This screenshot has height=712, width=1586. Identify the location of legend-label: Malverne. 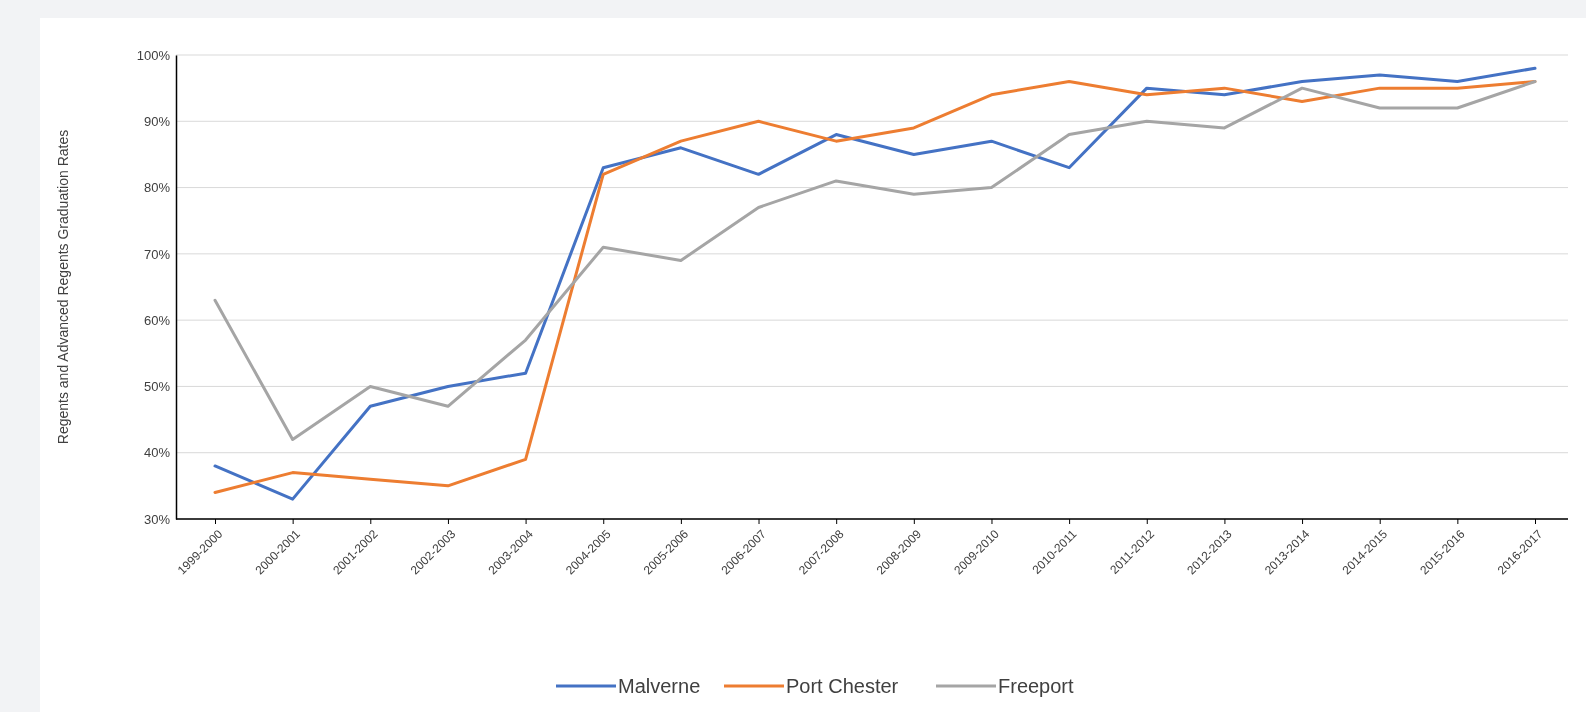
(659, 686).